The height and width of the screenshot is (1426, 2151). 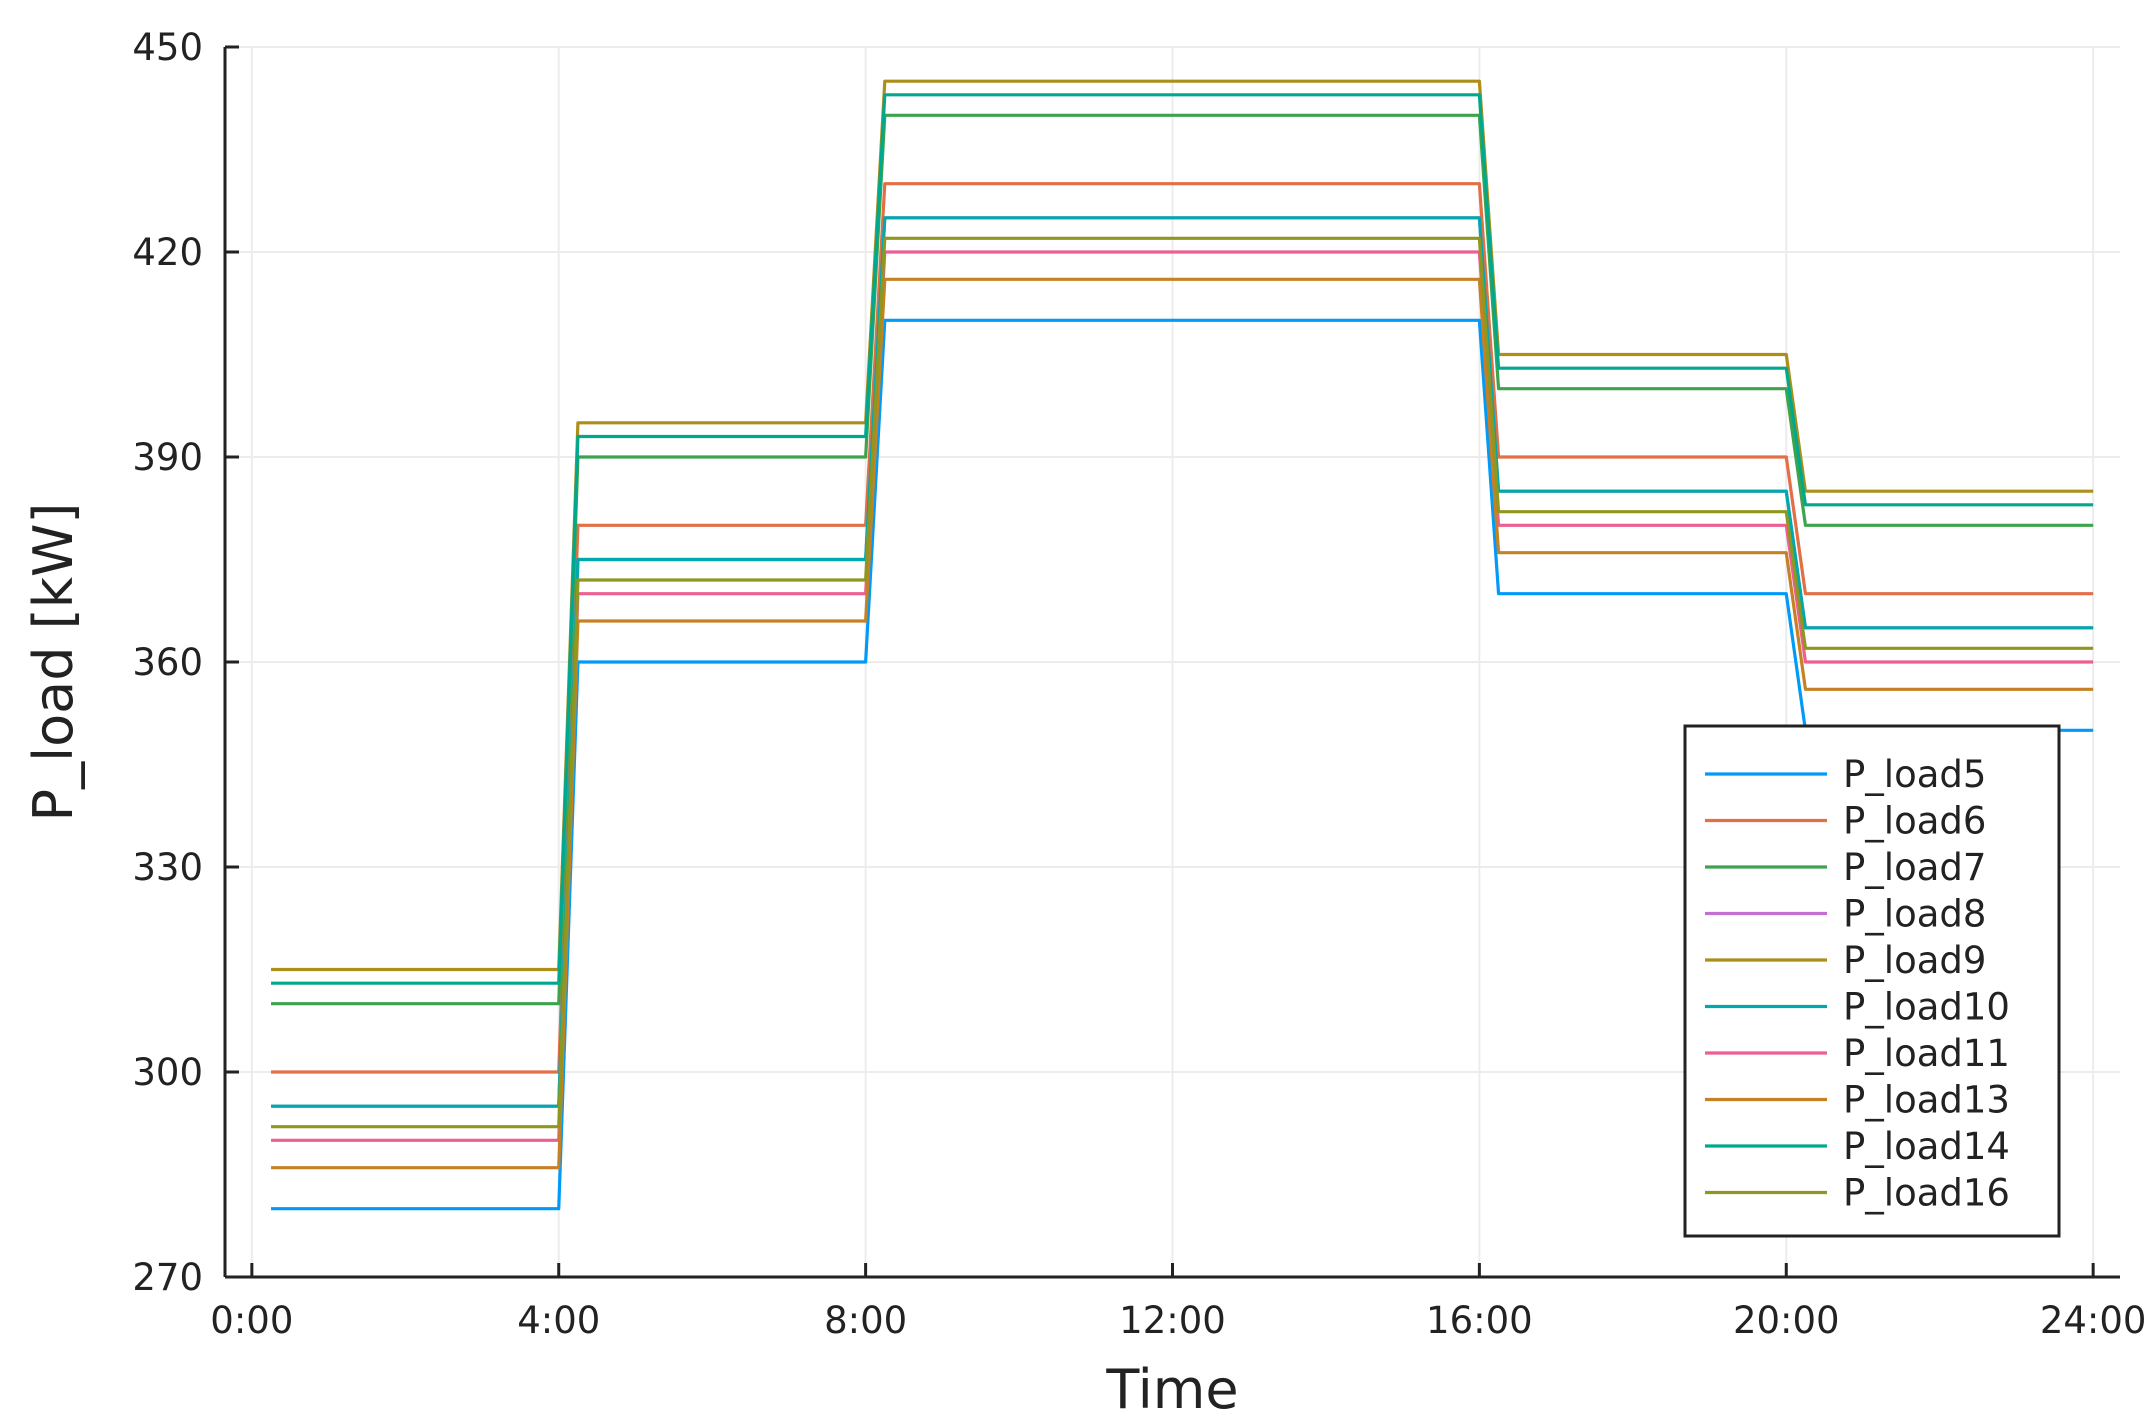 I want to click on y-axis-title: P_load [kW], so click(x=53, y=662).